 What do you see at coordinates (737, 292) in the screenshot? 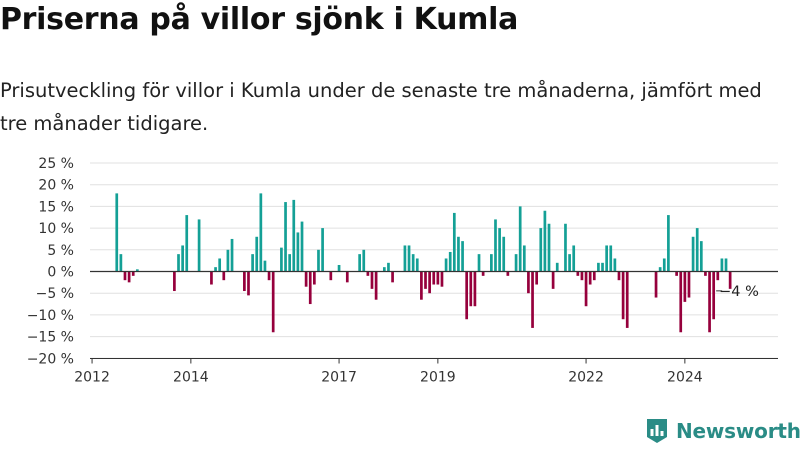
I see `annotation: −4 %` at bounding box center [737, 292].